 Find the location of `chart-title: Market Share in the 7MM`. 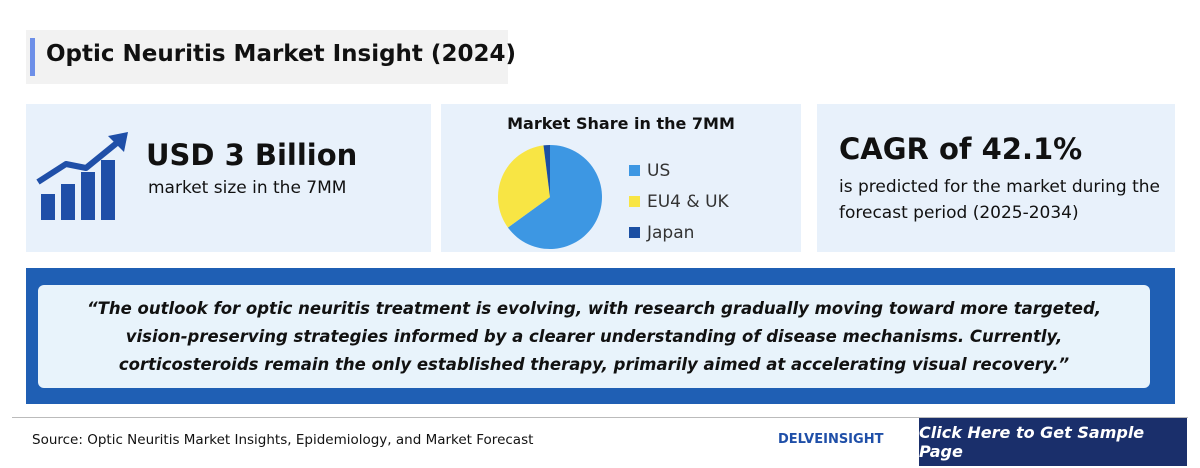

chart-title: Market Share in the 7MM is located at coordinates (621, 123).